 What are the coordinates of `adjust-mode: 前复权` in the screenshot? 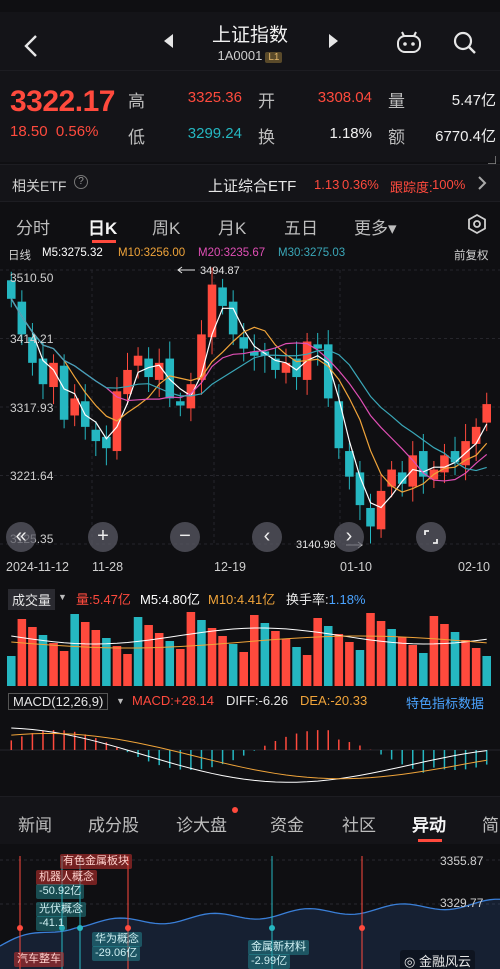 It's located at (471, 256).